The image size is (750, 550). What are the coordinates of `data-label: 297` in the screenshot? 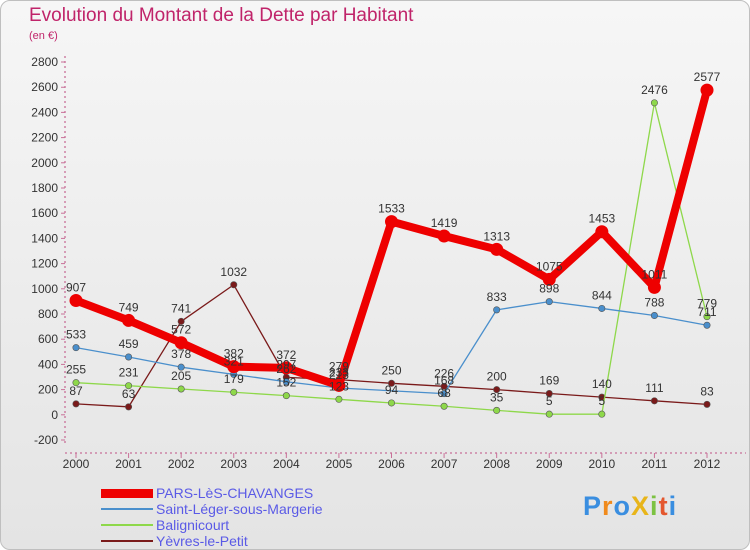 It's located at (286, 364).